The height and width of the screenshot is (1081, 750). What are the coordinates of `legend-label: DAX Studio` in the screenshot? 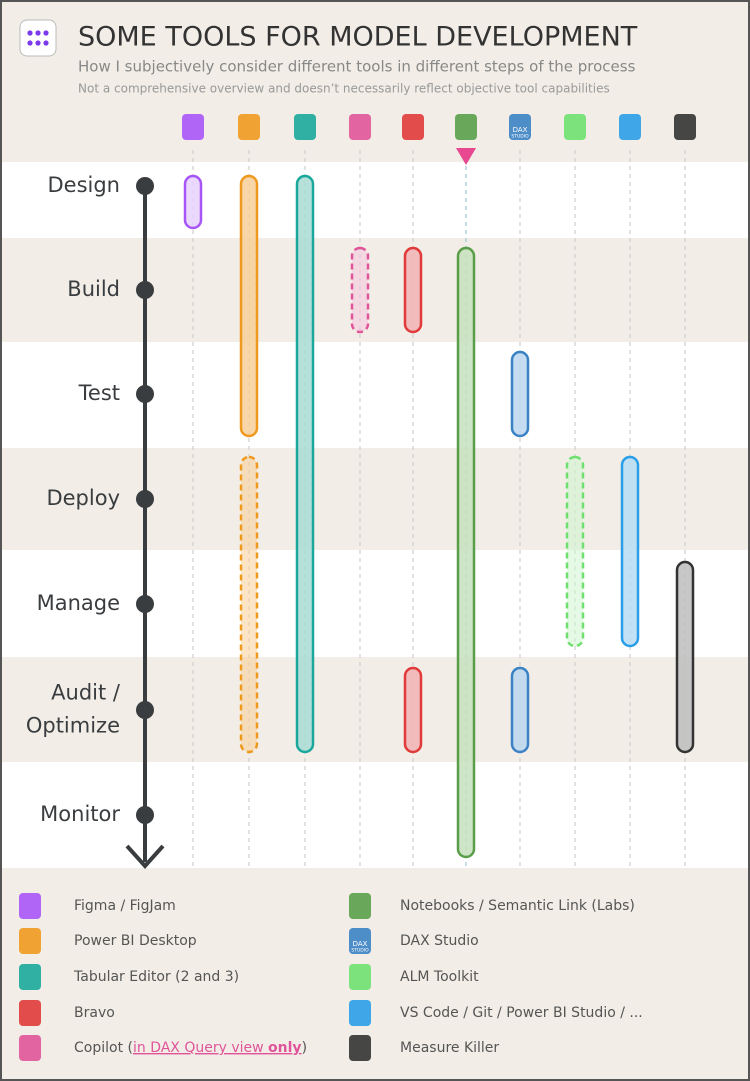 It's located at (439, 941).